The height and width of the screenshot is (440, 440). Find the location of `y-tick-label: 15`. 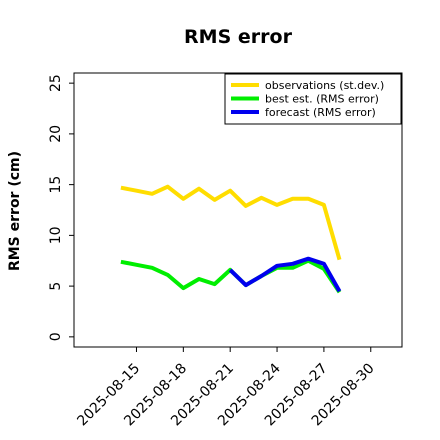

y-tick-label: 15 is located at coordinates (56, 185).